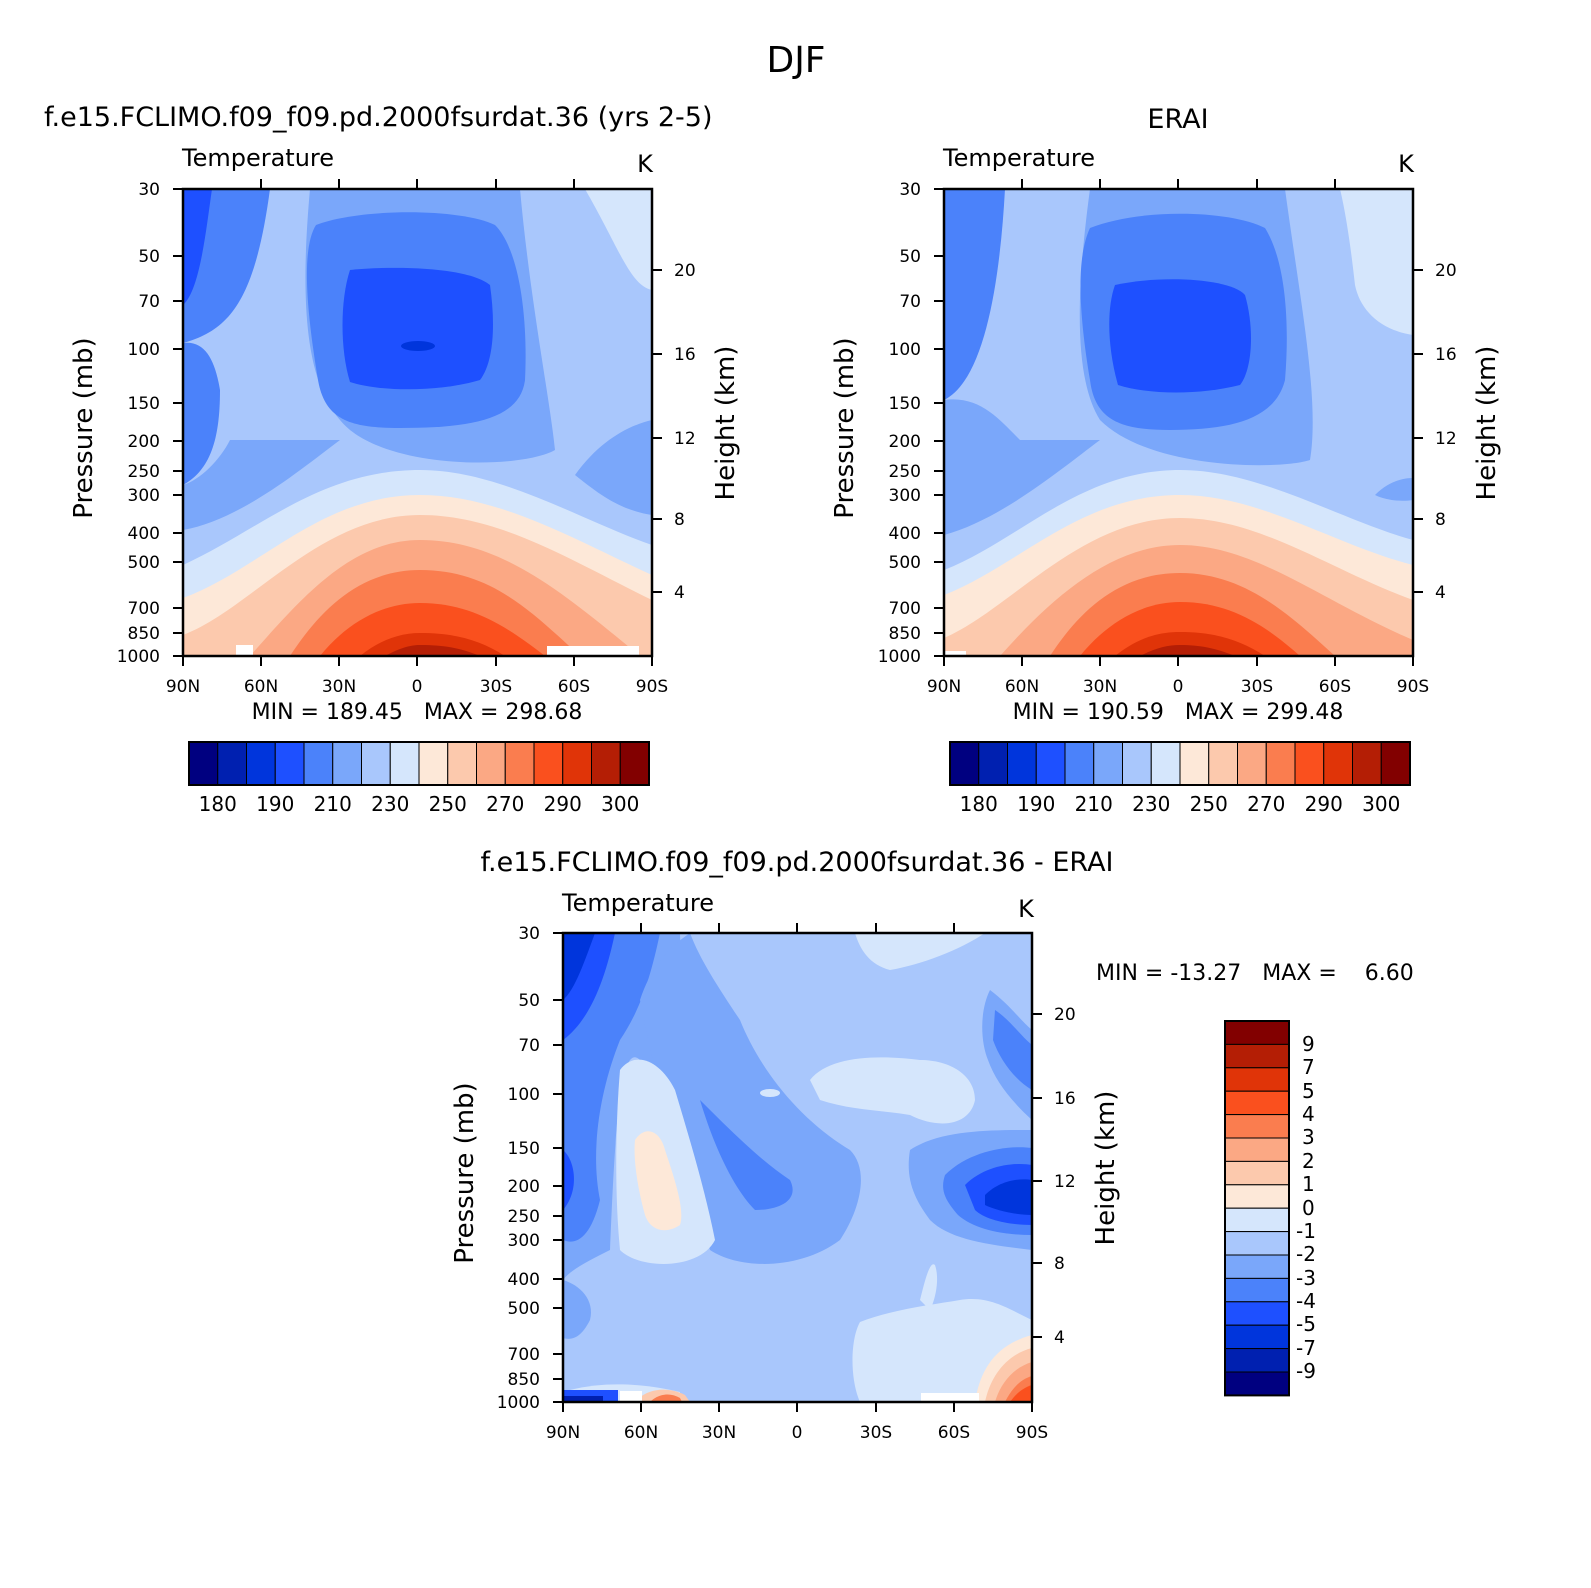  What do you see at coordinates (1308, 1091) in the screenshot?
I see `colorbar-label: 5` at bounding box center [1308, 1091].